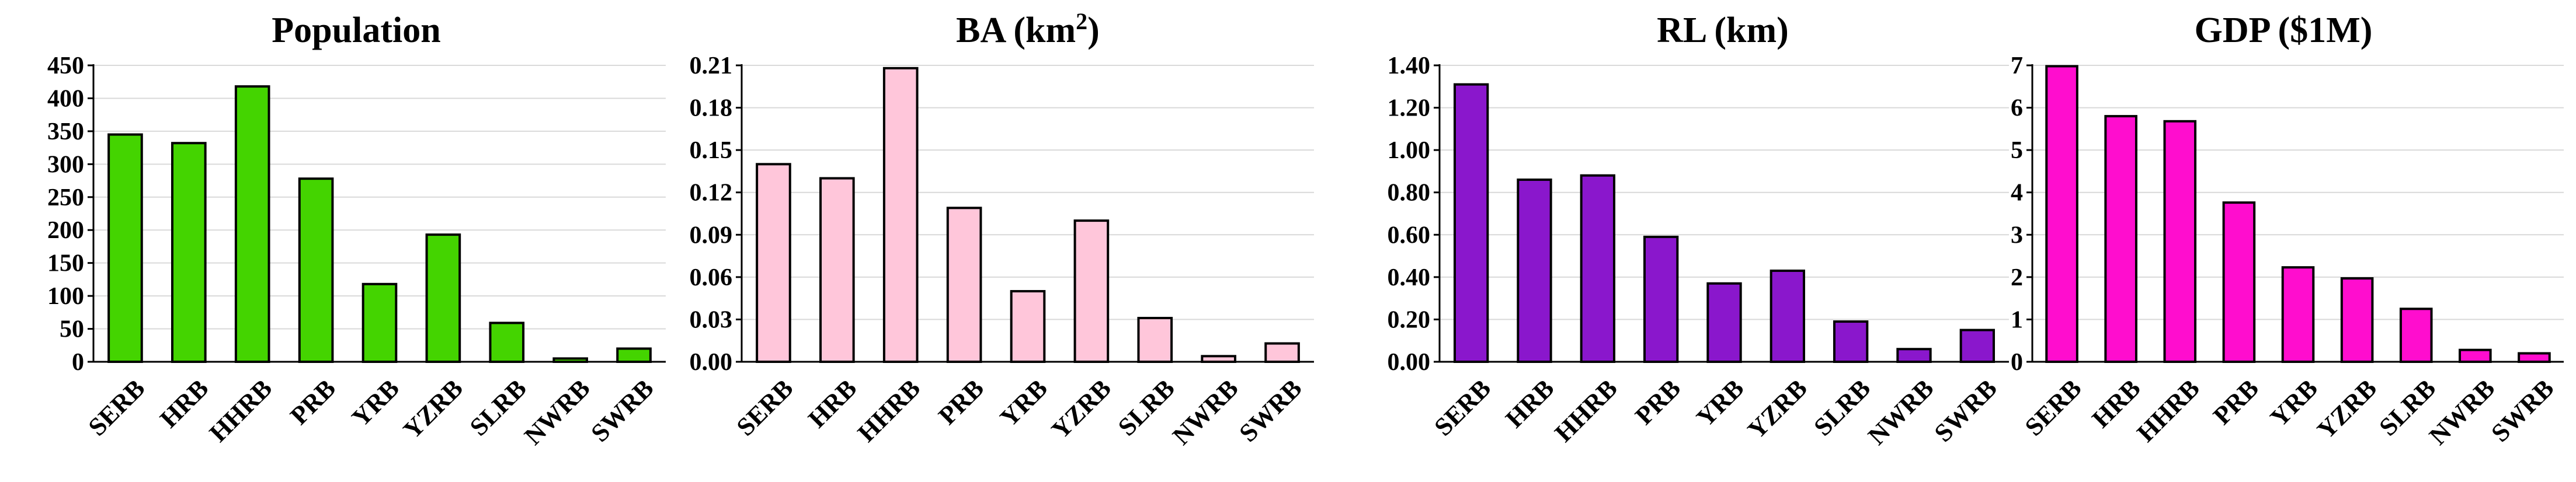  Describe the element at coordinates (65, 296) in the screenshot. I see `y-tick-label: 100` at that location.